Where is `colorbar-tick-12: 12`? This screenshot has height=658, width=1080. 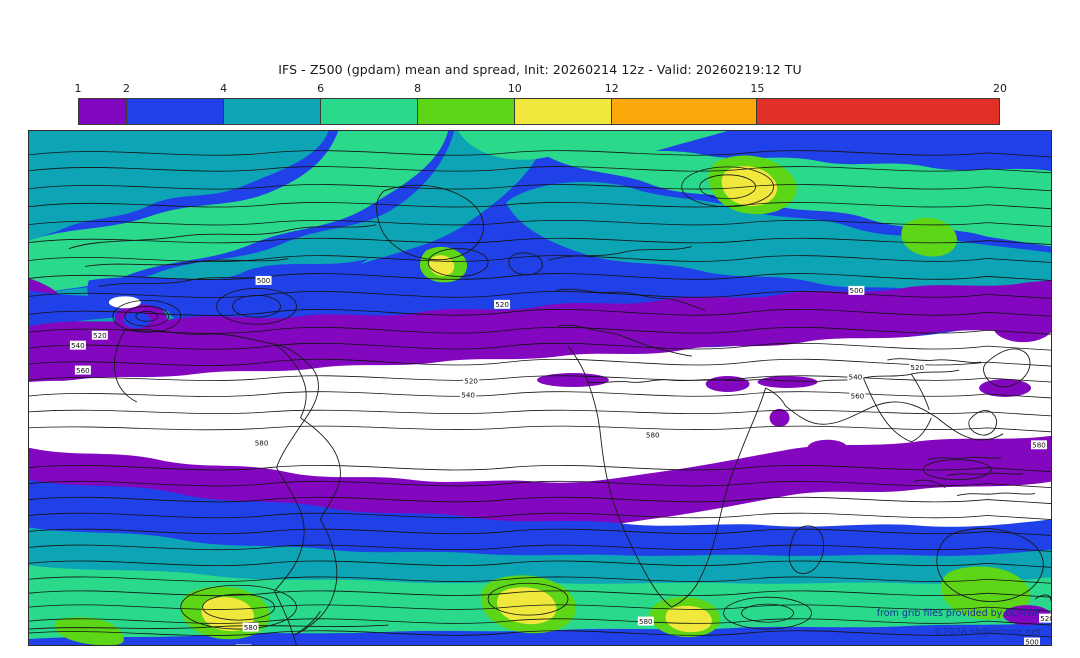
colorbar-tick-12: 12 is located at coordinates (611, 88).